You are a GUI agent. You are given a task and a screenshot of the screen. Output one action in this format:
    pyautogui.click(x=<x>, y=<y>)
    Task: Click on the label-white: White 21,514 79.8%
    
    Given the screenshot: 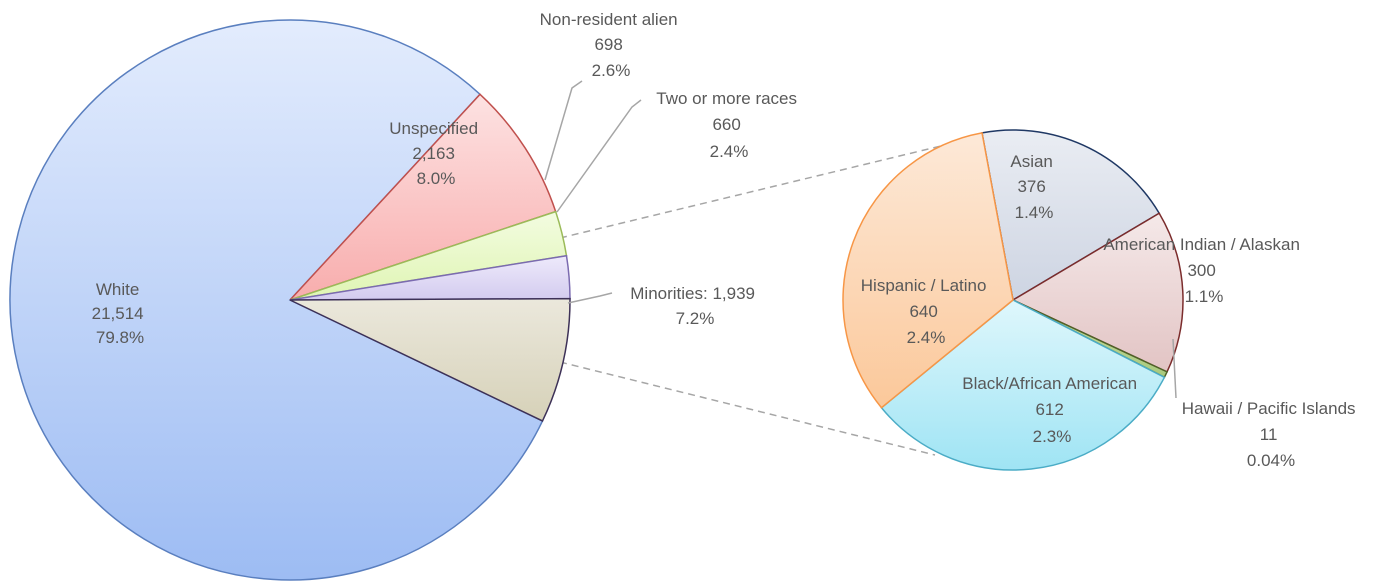 What is the action you would take?
    pyautogui.click(x=120, y=313)
    